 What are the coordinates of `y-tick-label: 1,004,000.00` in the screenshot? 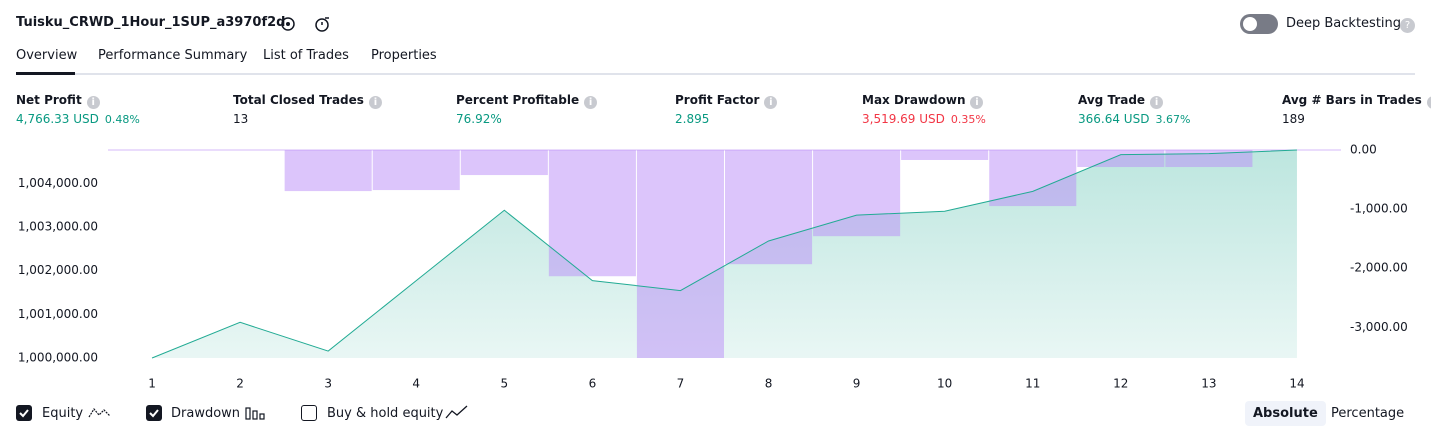 It's located at (58, 183).